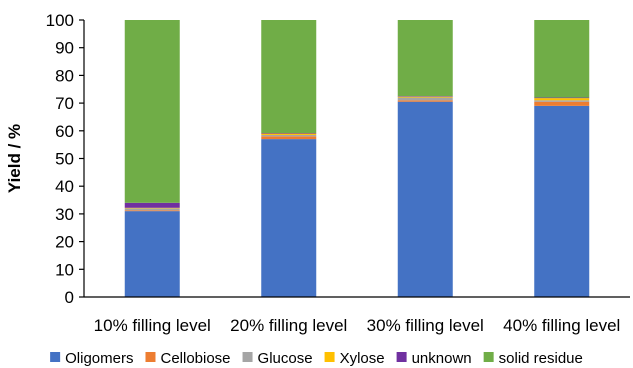 The width and height of the screenshot is (633, 368). I want to click on x-tick-label: 30% filling level, so click(425, 325).